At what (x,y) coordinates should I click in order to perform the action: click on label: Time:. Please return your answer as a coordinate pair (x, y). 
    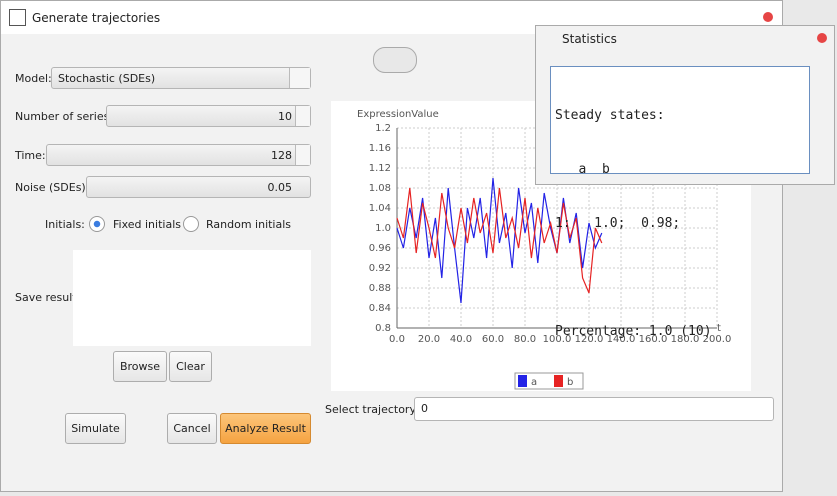
    Looking at the image, I should click on (30, 155).